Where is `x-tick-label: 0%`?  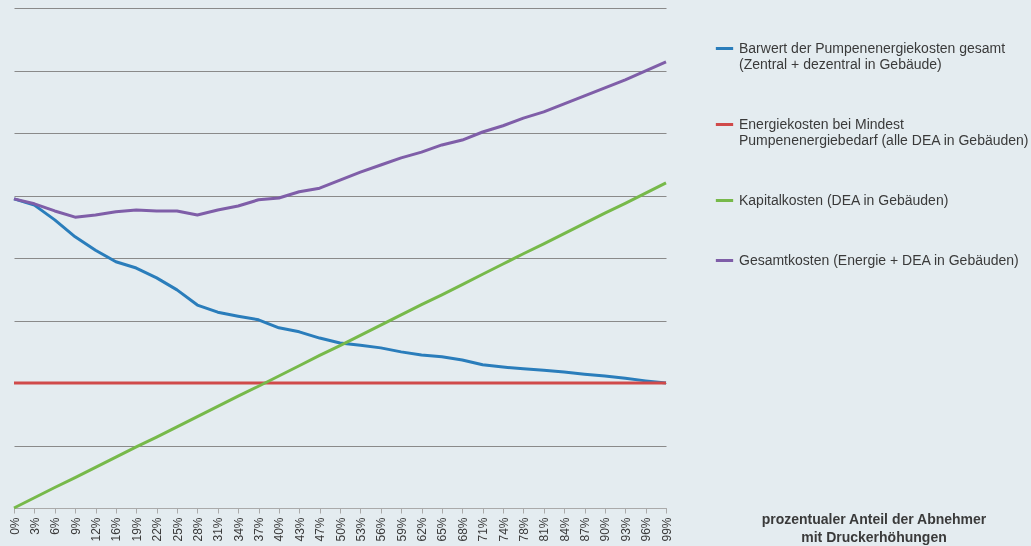
x-tick-label: 0% is located at coordinates (14, 526).